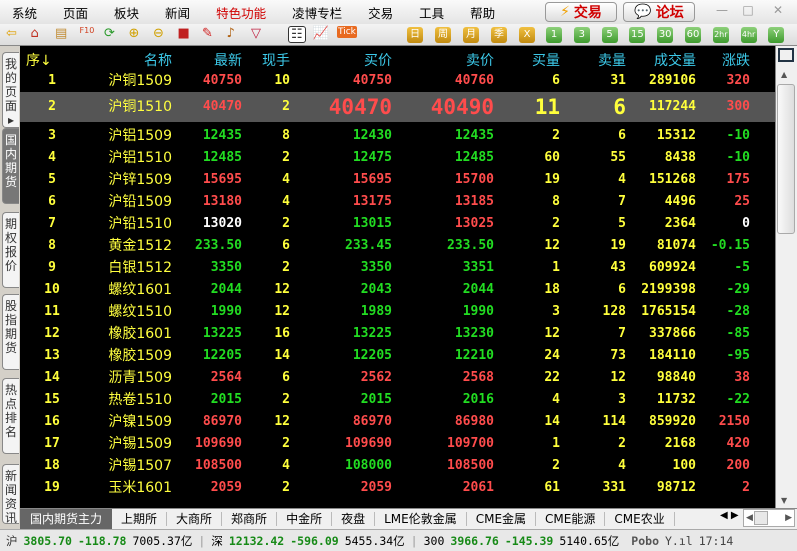  Describe the element at coordinates (207, 33) in the screenshot. I see `pen-icon: ✎` at that location.